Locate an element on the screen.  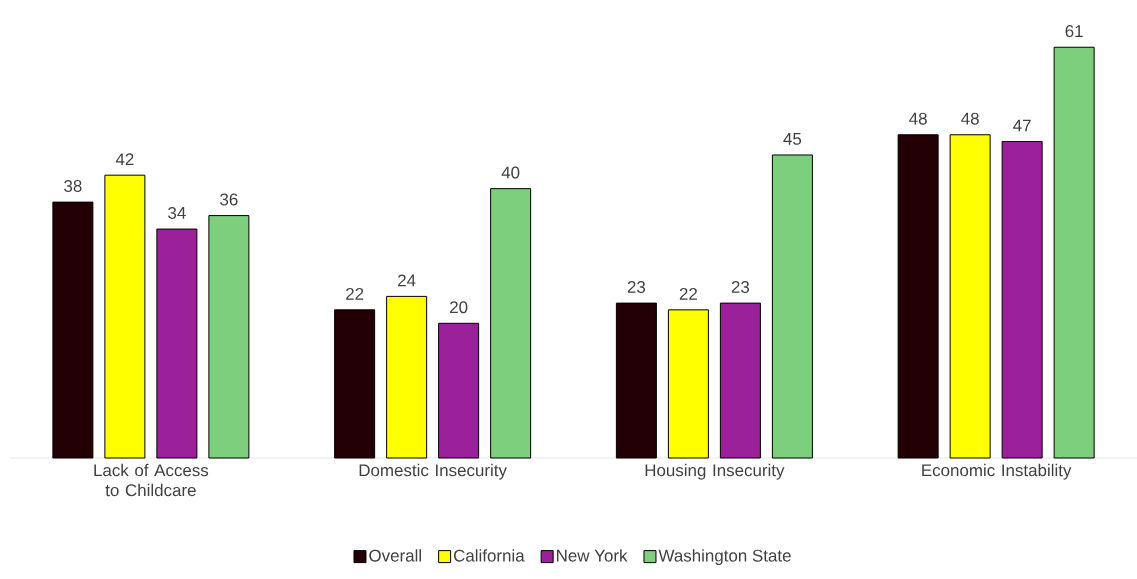
legend-label: California is located at coordinates (489, 555).